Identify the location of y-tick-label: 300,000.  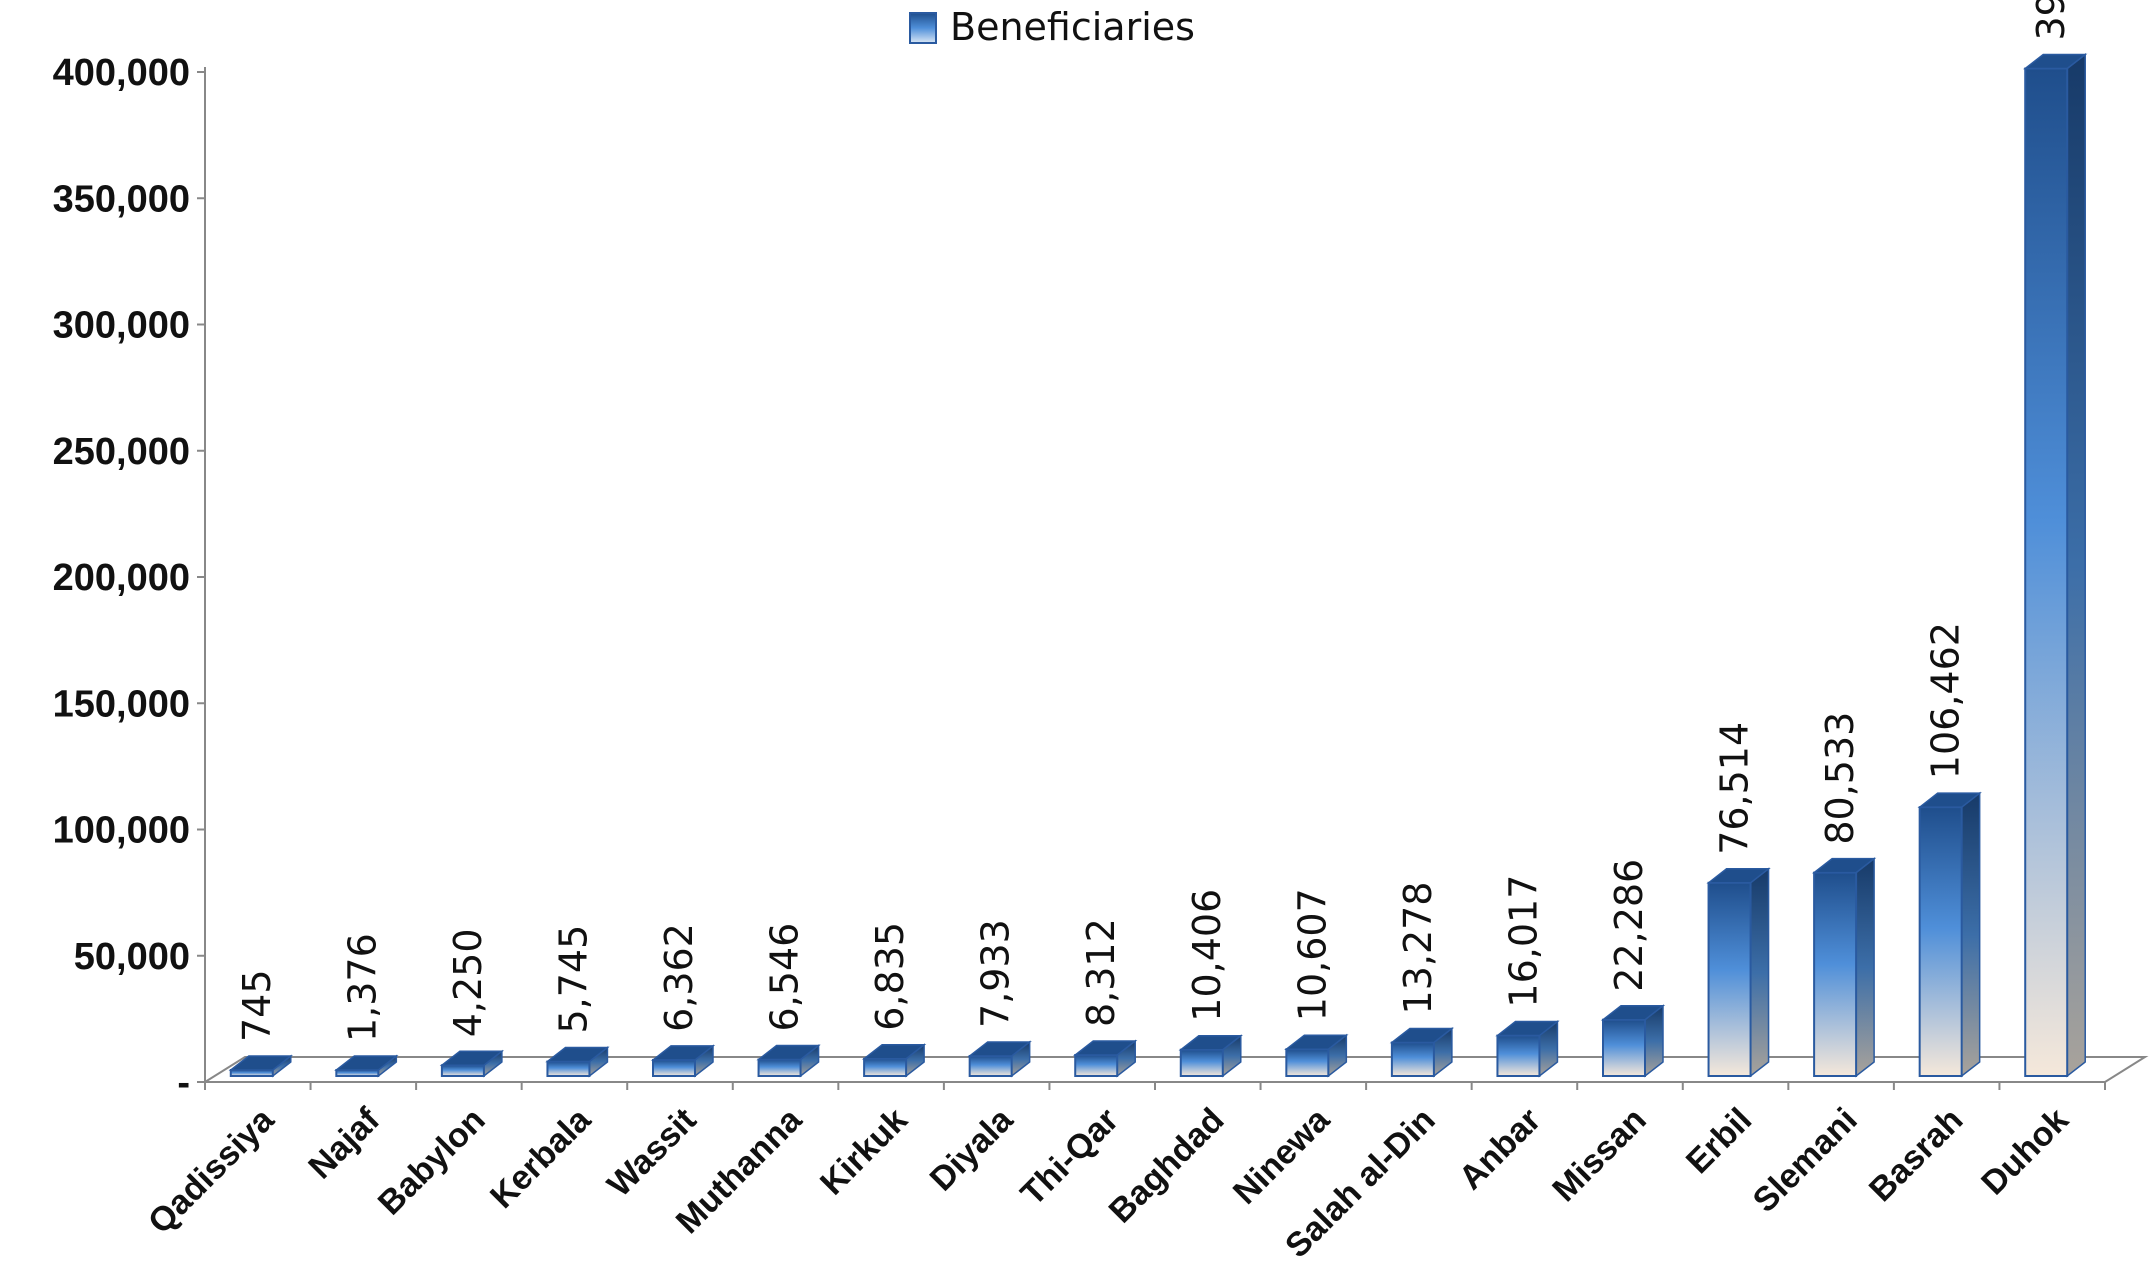
(121, 326).